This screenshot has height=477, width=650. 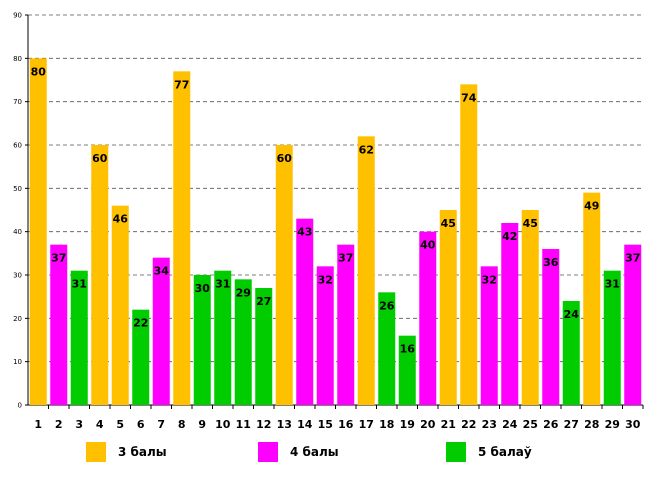 What do you see at coordinates (17, 319) in the screenshot?
I see `y-tick-label-20: 20` at bounding box center [17, 319].